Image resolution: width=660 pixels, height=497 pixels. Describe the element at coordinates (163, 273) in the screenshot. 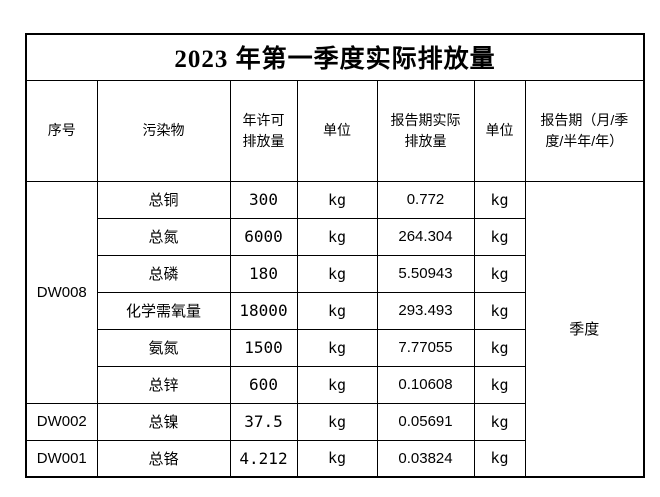

I see `cell-pollutant: 总磷` at that location.